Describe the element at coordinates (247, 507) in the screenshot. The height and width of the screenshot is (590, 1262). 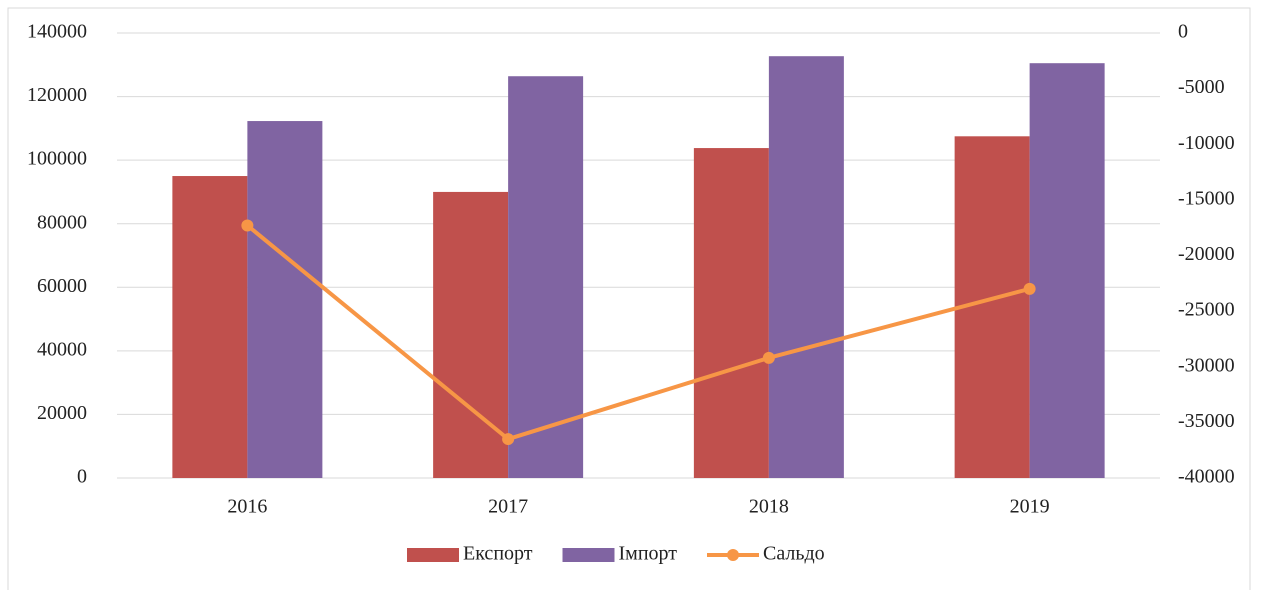
I see `x-tick-label: 2016` at that location.